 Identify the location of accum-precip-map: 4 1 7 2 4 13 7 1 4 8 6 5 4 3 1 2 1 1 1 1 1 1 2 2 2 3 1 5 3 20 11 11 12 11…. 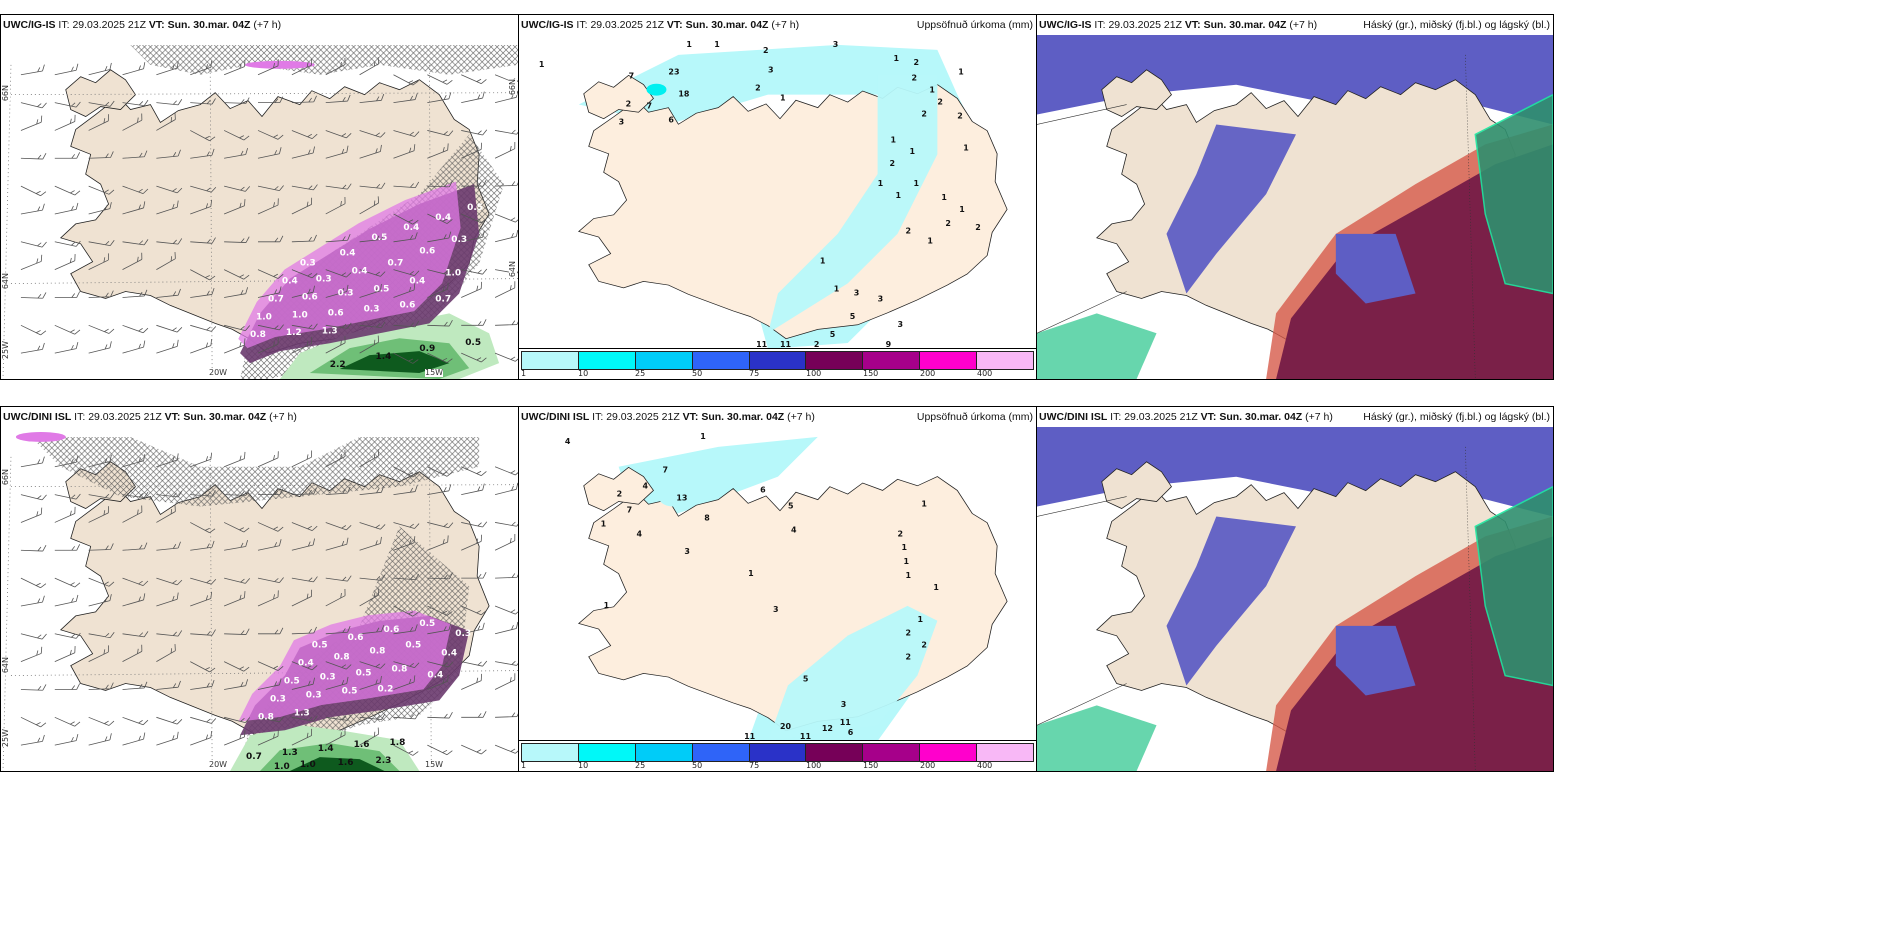
(777, 584).